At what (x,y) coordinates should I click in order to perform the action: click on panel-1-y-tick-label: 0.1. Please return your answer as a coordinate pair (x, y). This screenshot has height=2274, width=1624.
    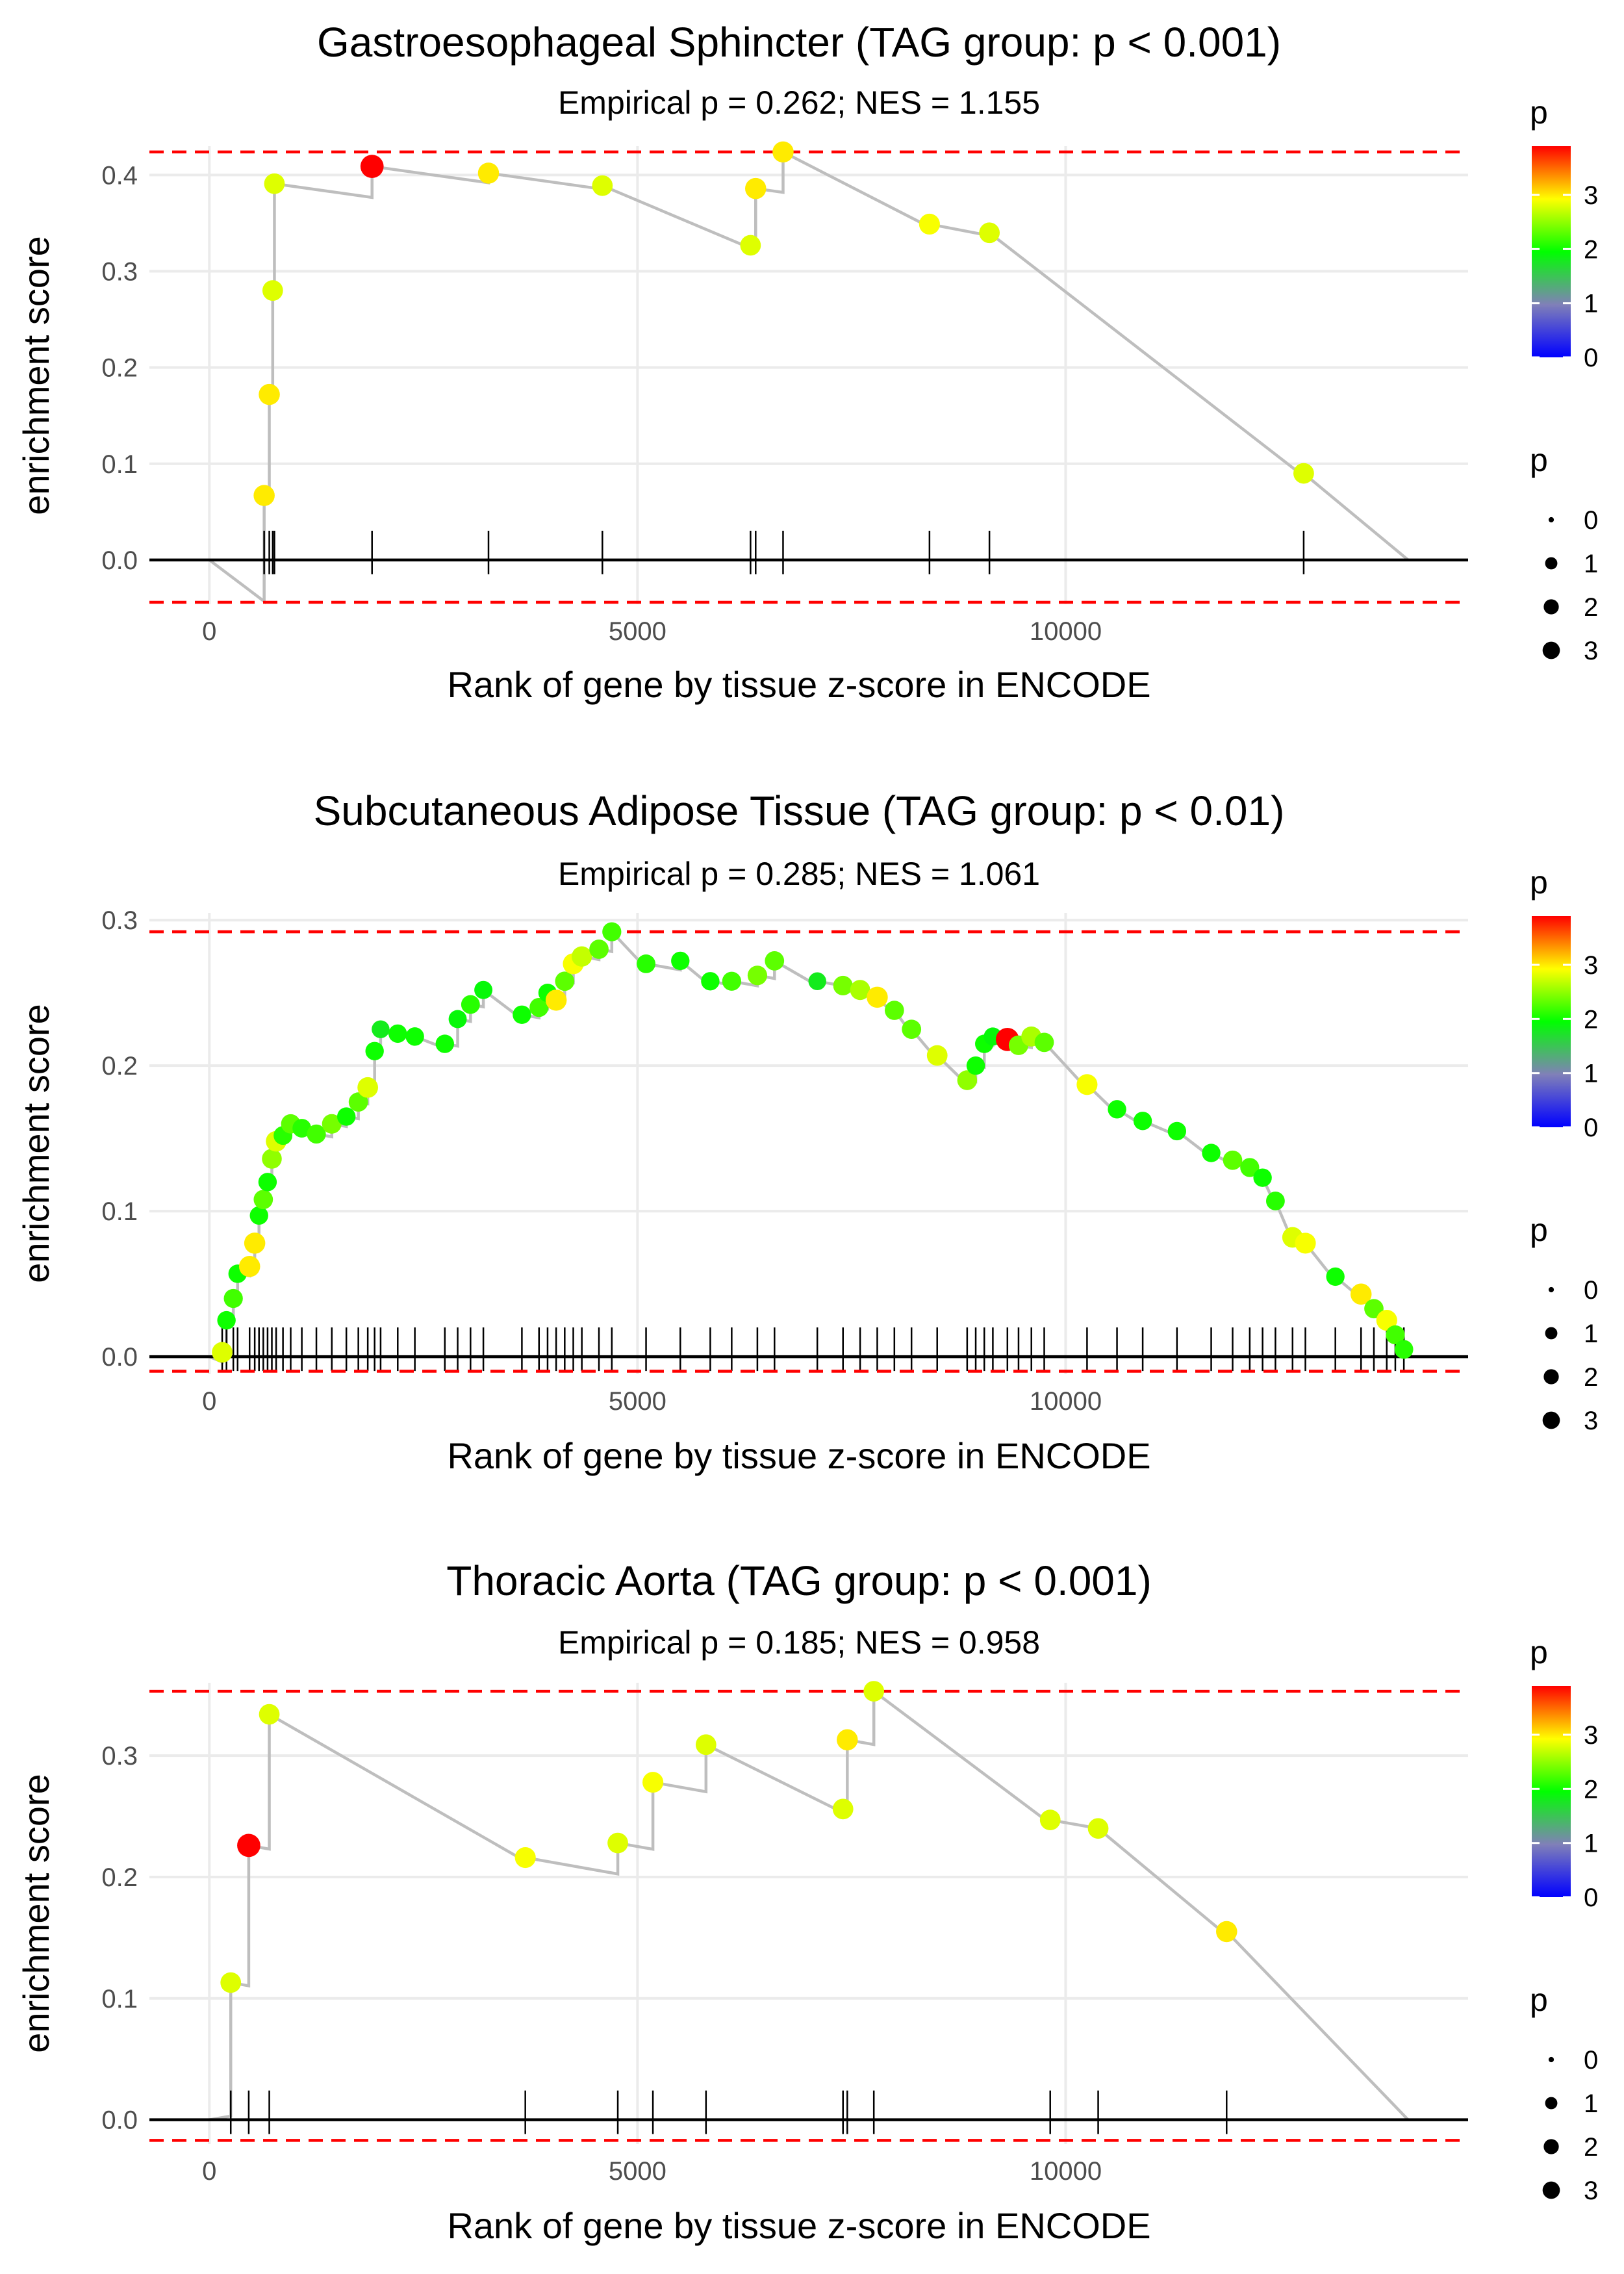
    Looking at the image, I should click on (119, 464).